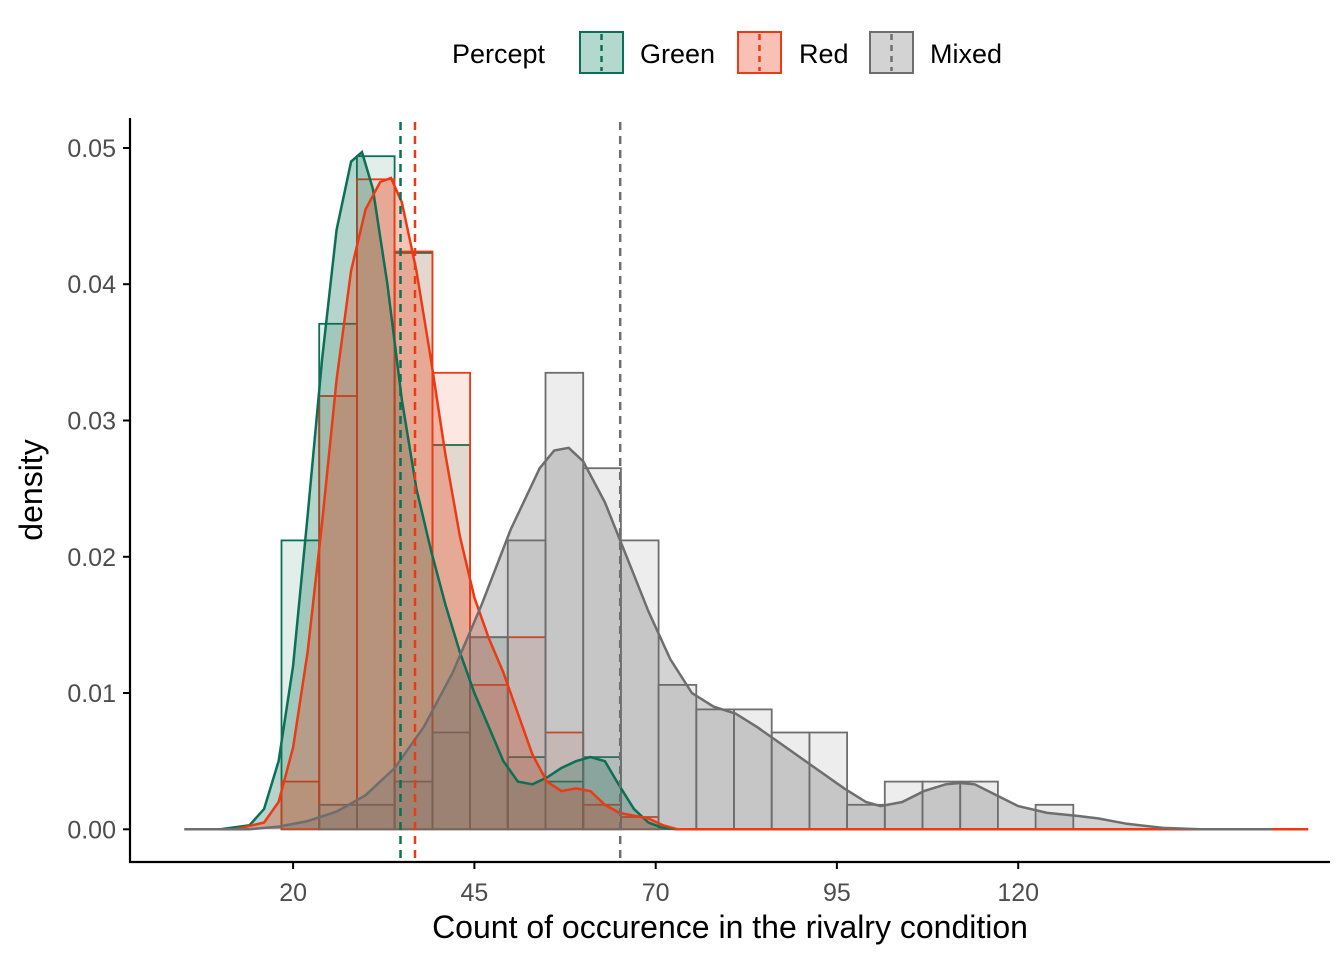  What do you see at coordinates (91, 285) in the screenshot?
I see `y-tick-label: 0.04` at bounding box center [91, 285].